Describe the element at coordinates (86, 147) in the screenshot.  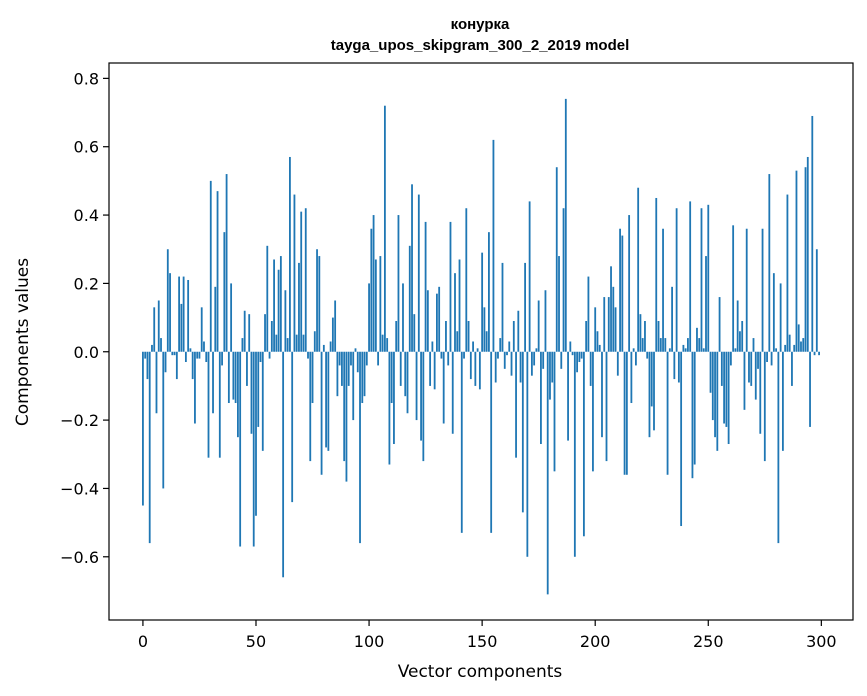
I see `y-tick-label: 0.6` at that location.